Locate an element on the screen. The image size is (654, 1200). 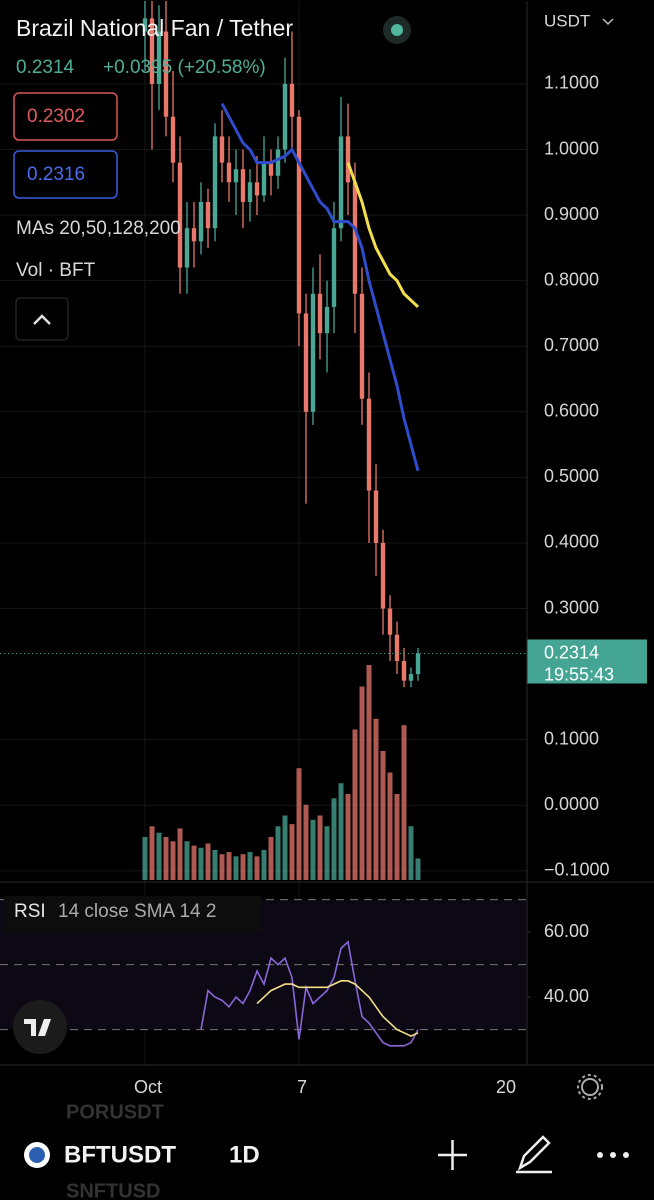
sell-button is located at coordinates (65, 116).